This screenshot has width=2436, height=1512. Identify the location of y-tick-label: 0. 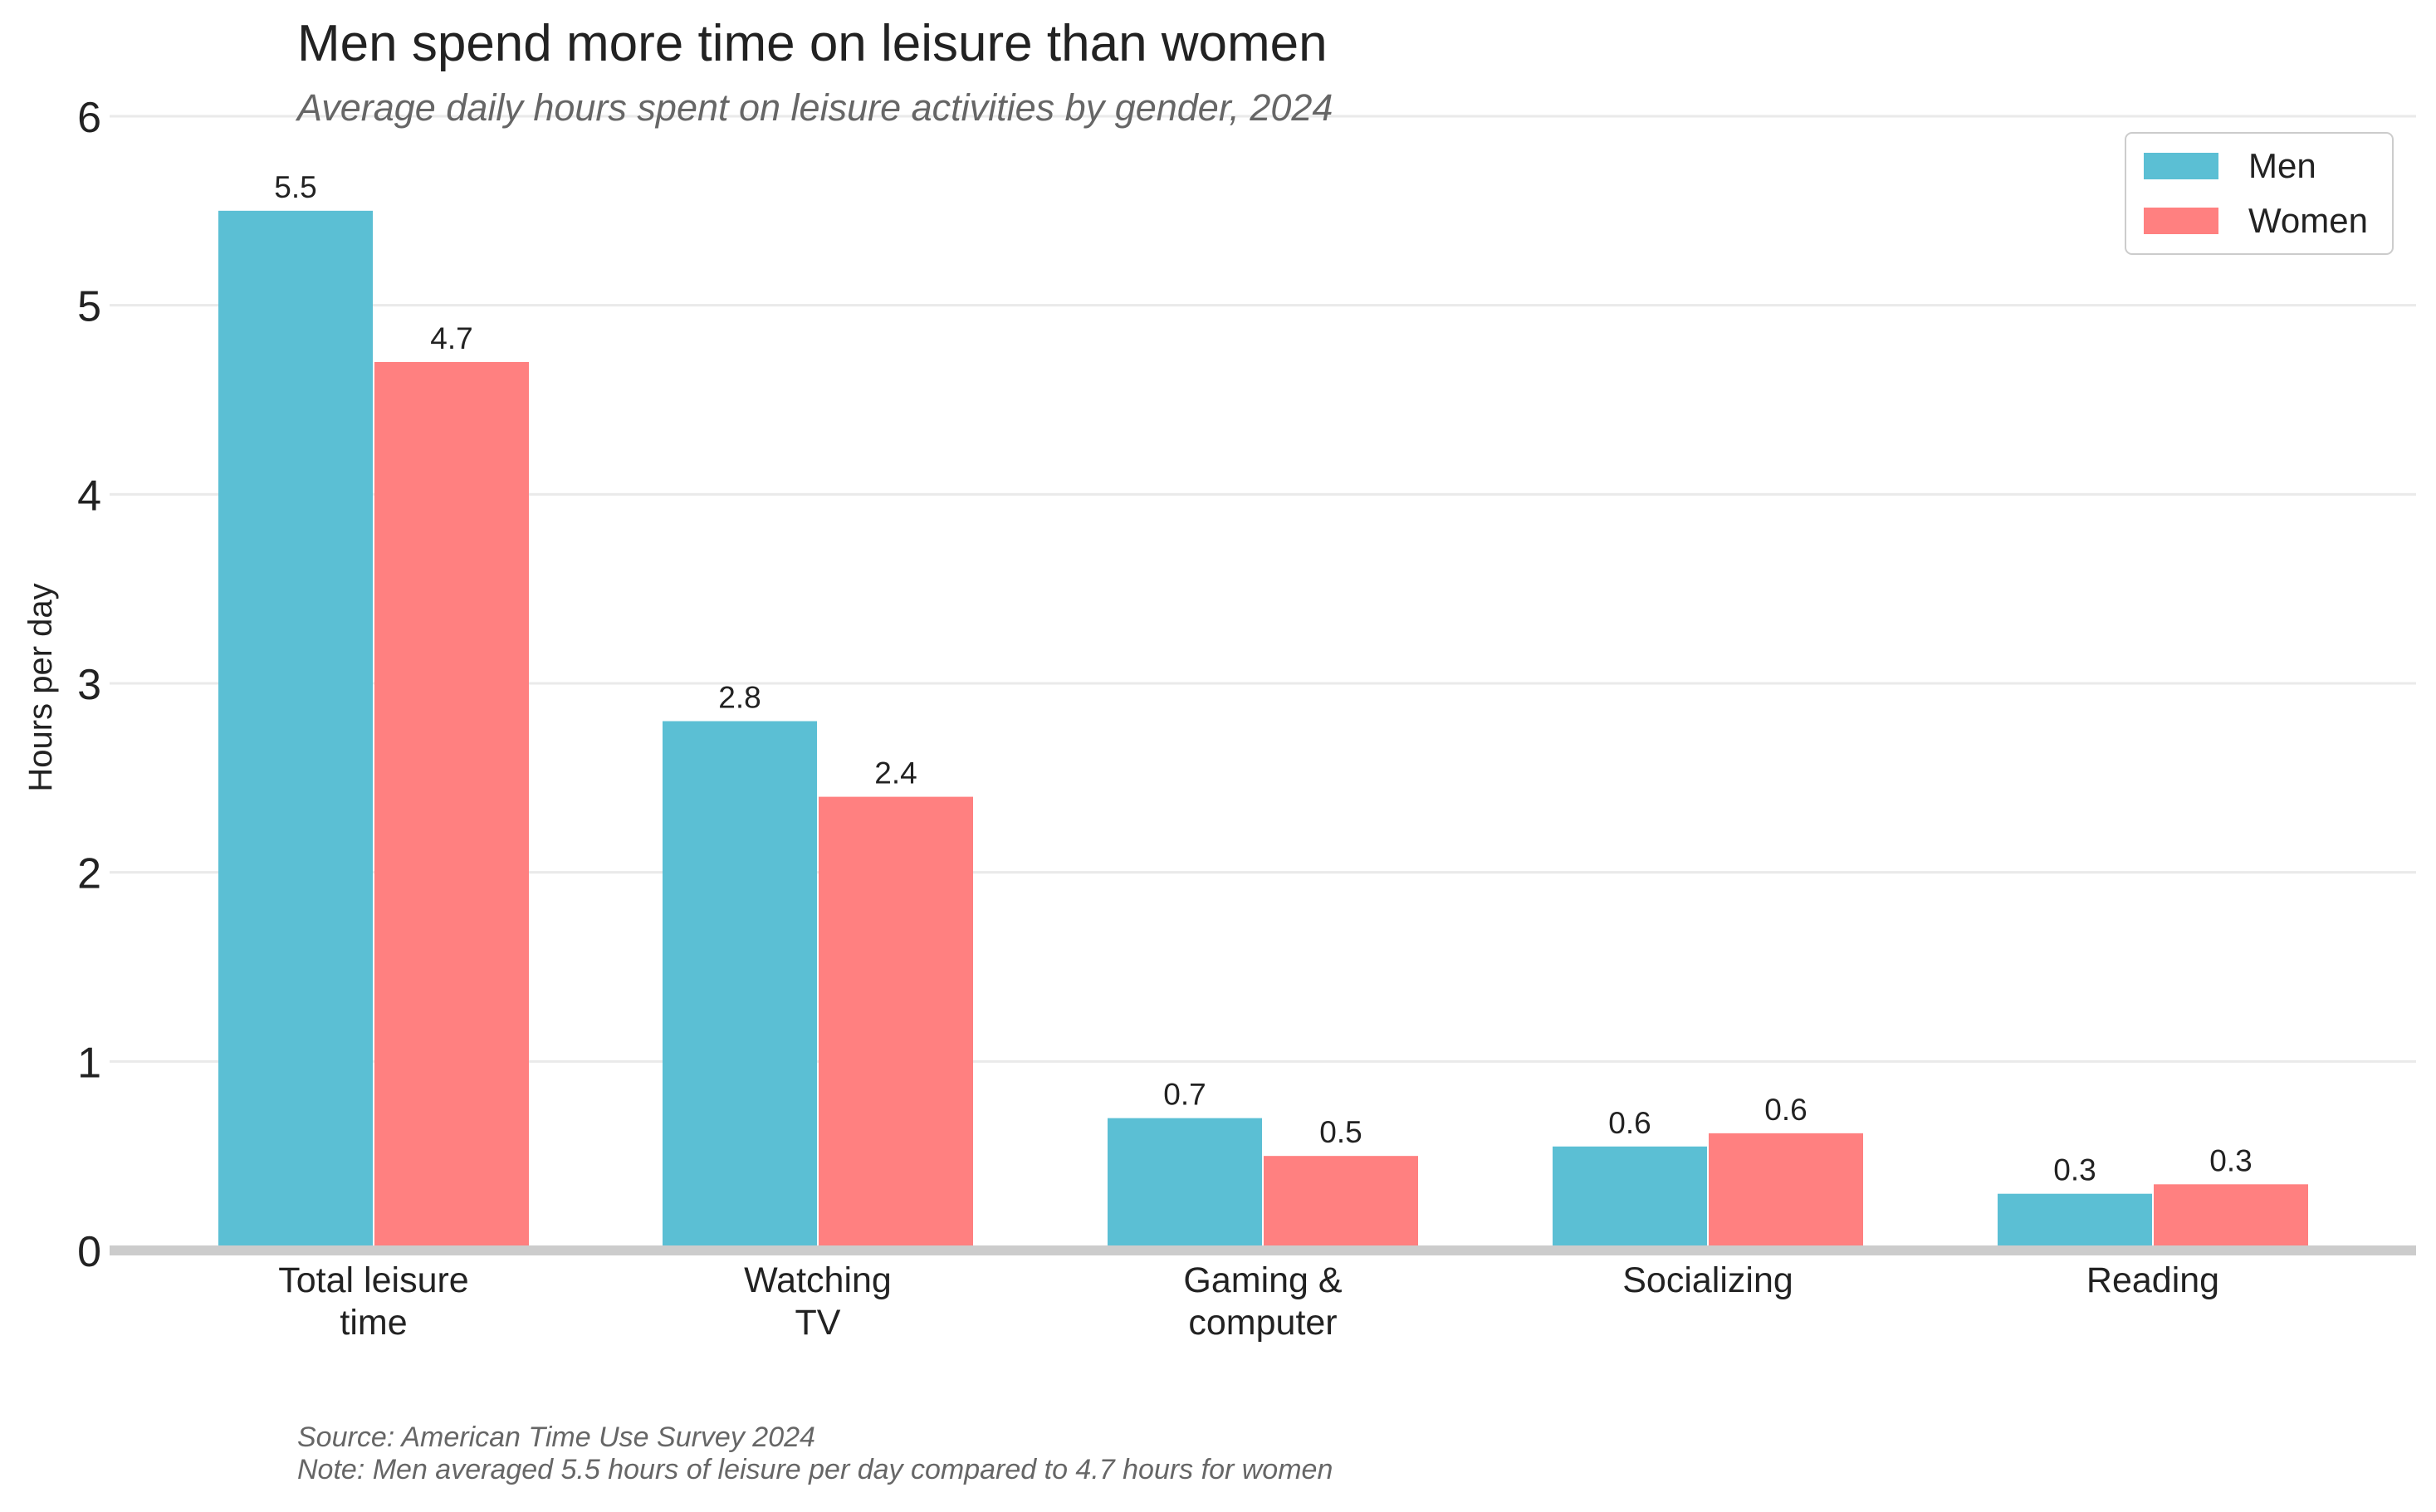
(89, 1252).